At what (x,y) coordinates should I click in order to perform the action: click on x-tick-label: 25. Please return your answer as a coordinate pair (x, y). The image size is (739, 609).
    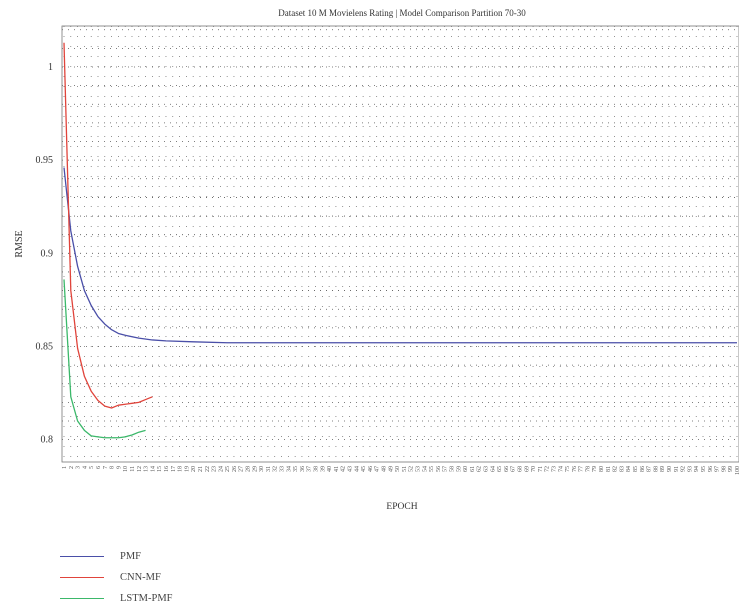
    Looking at the image, I should click on (228, 469).